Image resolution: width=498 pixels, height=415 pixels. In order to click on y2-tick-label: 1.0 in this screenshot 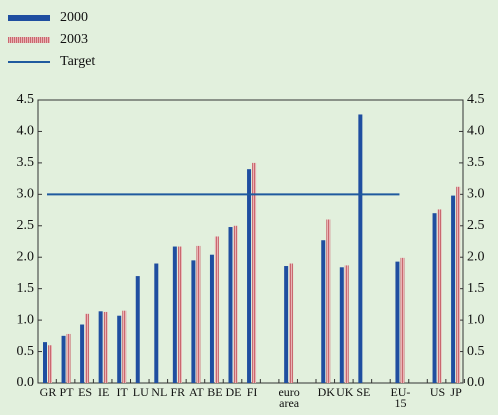, I will do `click(476, 319)`.